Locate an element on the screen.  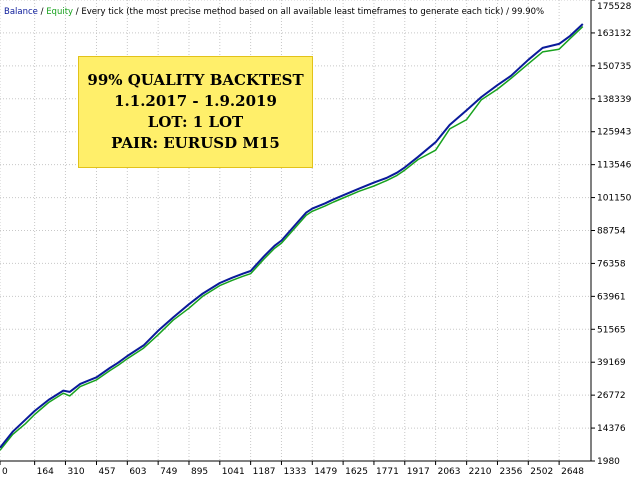
x-tick-label: 1041 is located at coordinates (233, 472).